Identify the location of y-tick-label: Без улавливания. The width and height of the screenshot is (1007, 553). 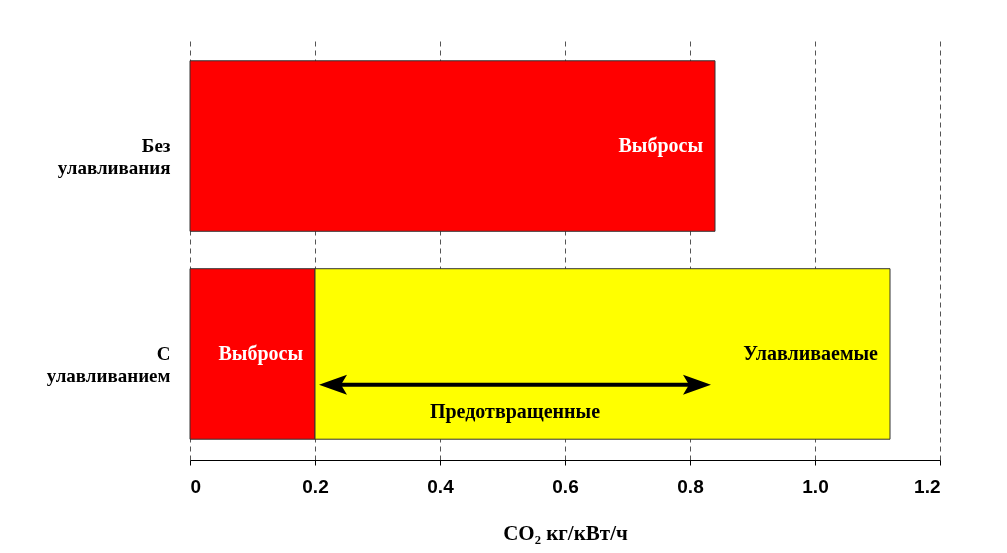
(114, 157).